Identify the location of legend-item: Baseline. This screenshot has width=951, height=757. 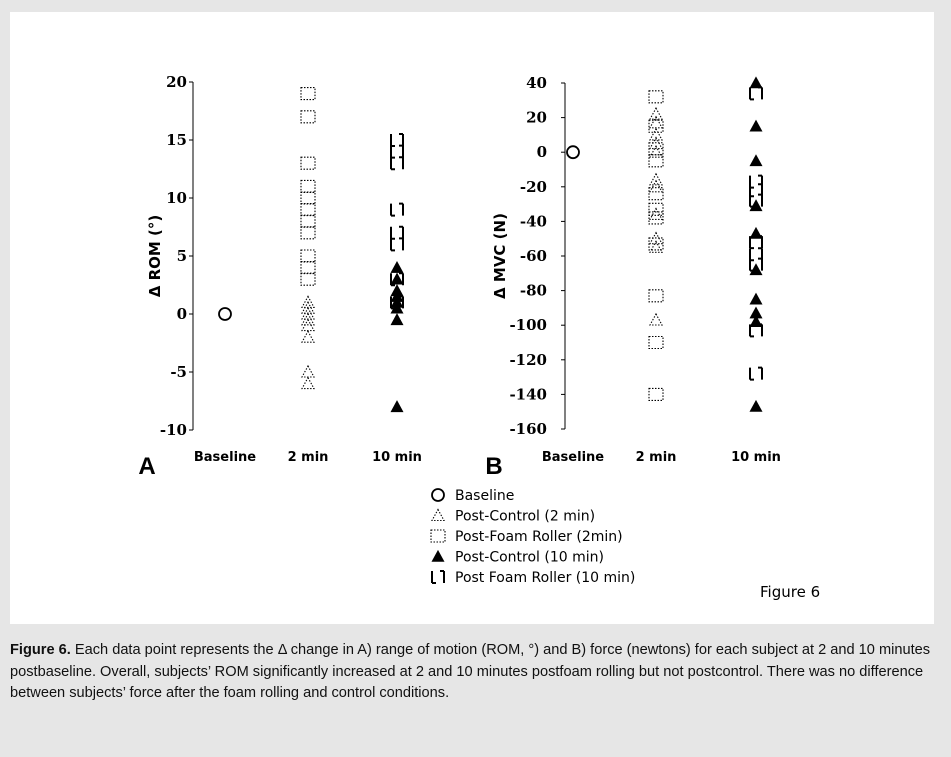
(472, 496).